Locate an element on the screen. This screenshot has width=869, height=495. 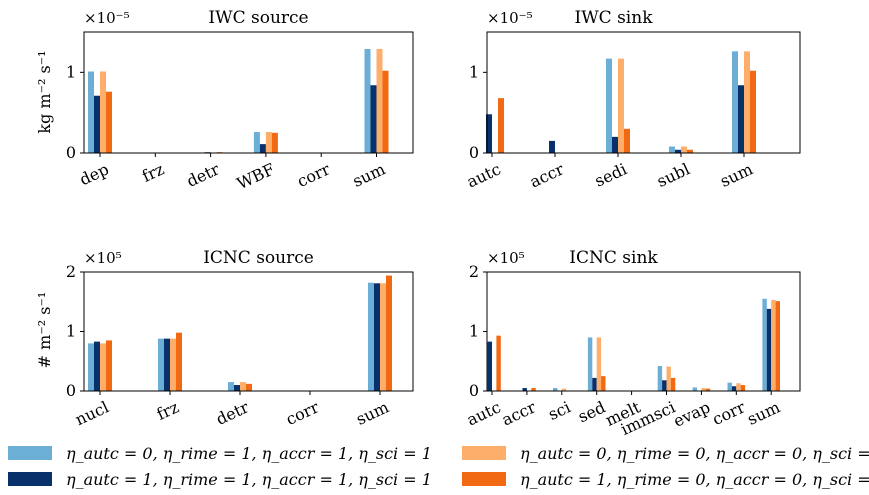
x-tick-label-detr: detr is located at coordinates (232, 413).